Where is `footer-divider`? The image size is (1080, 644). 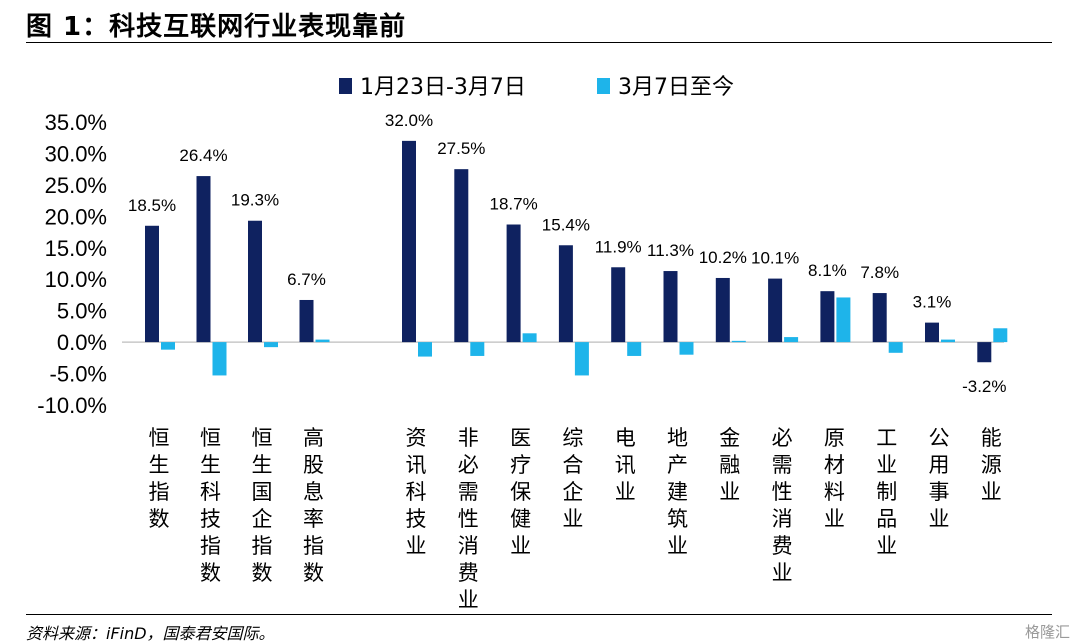 footer-divider is located at coordinates (539, 614).